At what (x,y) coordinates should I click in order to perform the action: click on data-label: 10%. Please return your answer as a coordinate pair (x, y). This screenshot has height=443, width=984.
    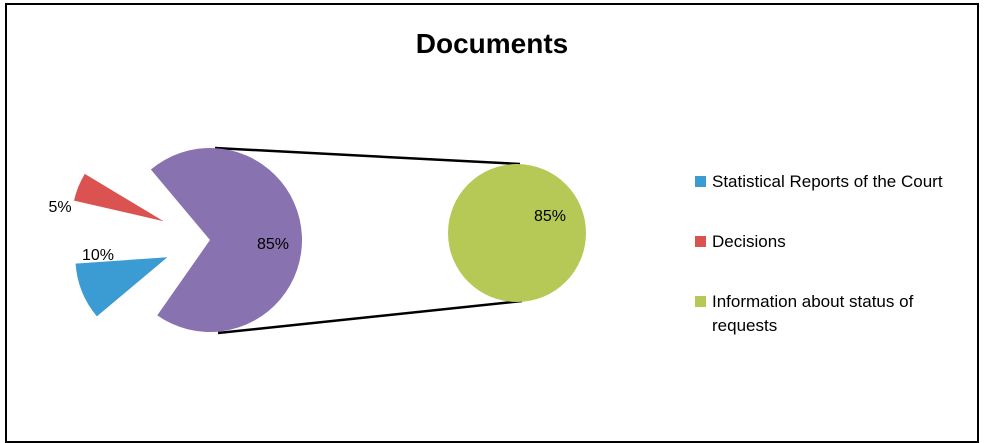
    Looking at the image, I should click on (98, 255).